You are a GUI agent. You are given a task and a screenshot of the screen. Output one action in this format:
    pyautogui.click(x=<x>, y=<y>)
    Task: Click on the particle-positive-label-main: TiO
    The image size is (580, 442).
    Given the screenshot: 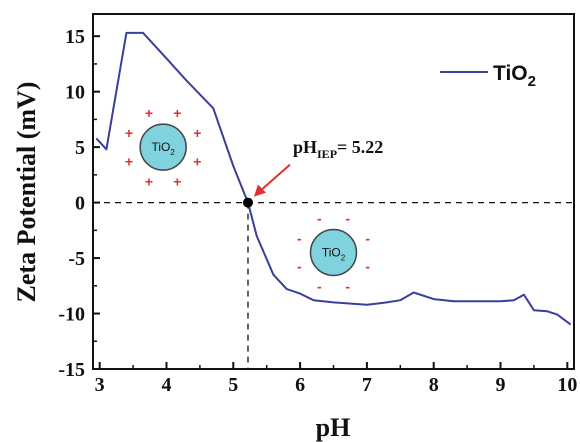 What is the action you would take?
    pyautogui.click(x=160, y=147)
    